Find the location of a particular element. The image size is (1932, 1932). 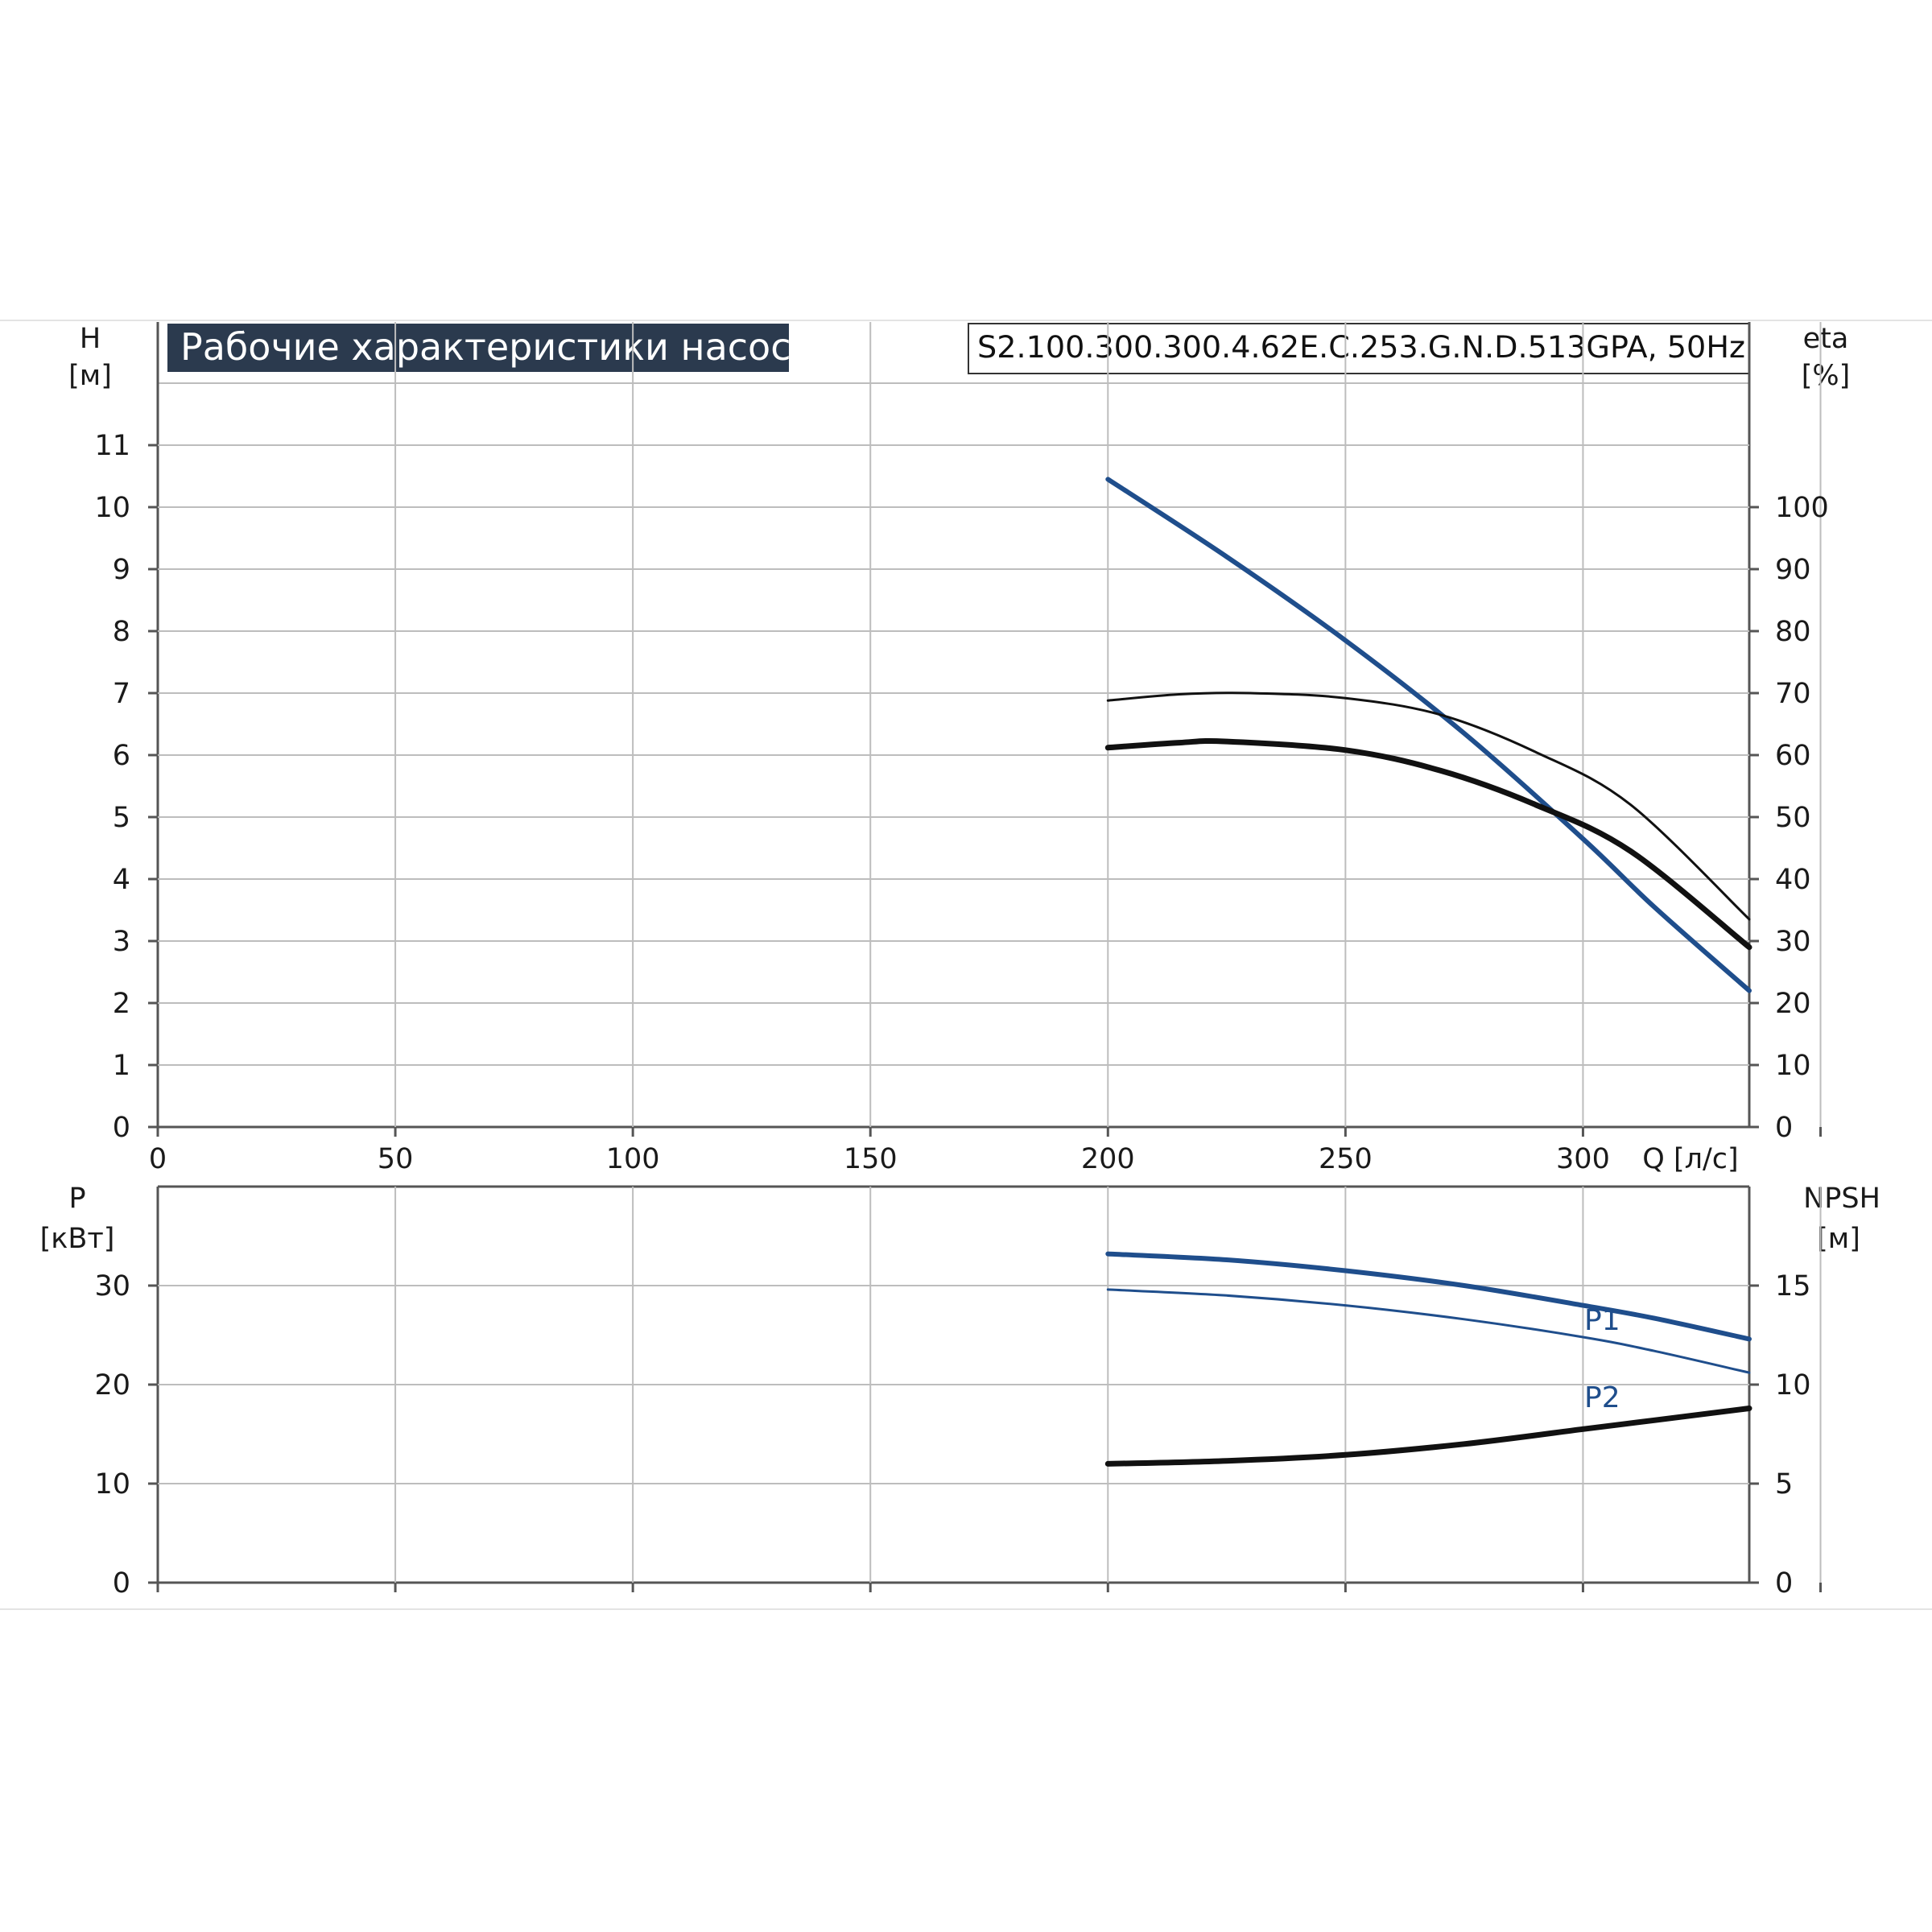

curve-label-p2: P2 is located at coordinates (1602, 1397).